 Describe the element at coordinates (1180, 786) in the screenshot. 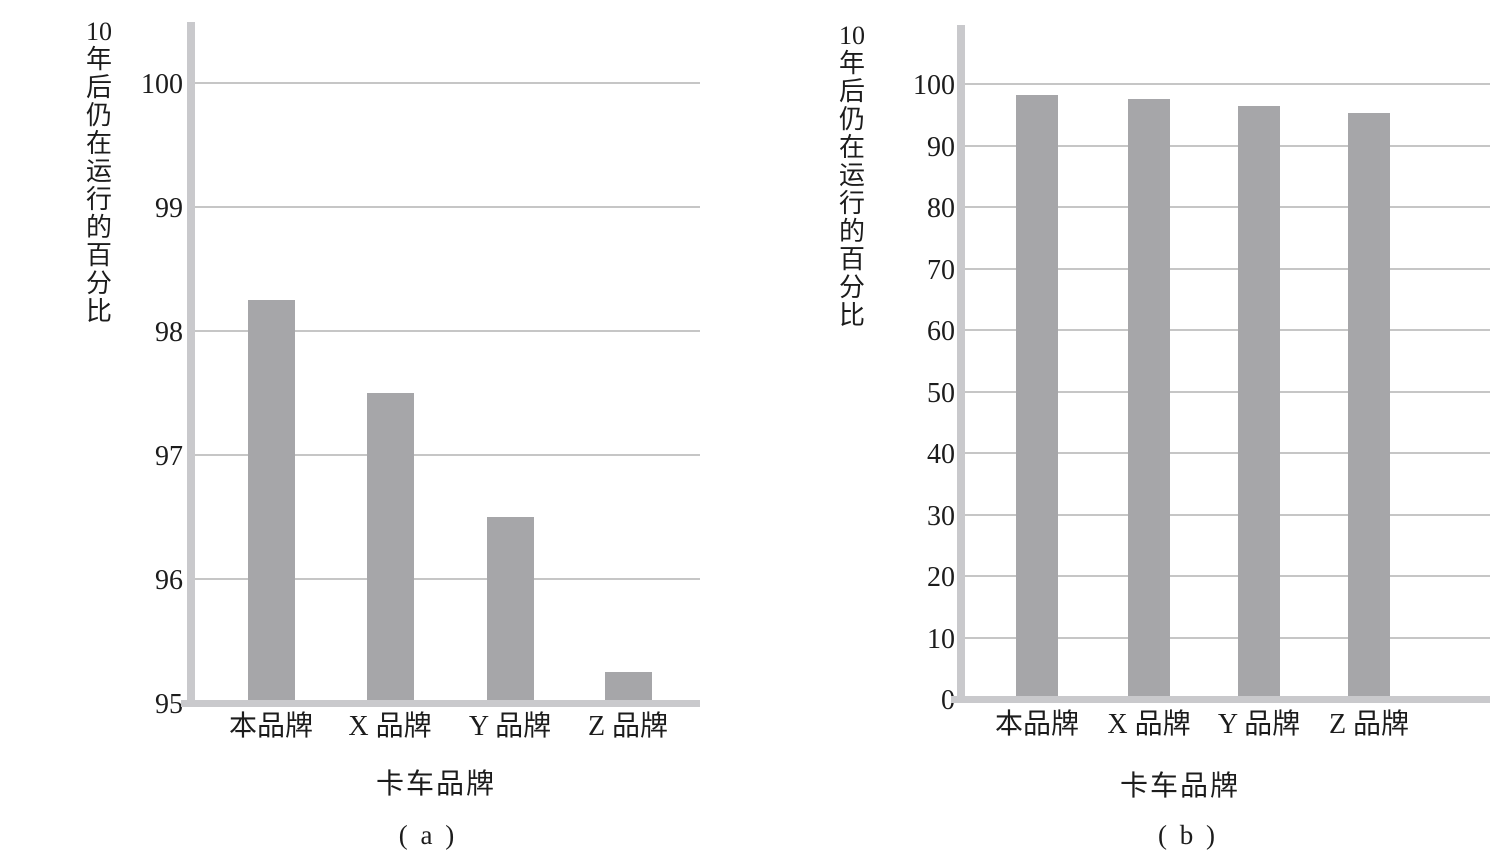

I see `x-axis-title-b: 卡车品牌` at that location.